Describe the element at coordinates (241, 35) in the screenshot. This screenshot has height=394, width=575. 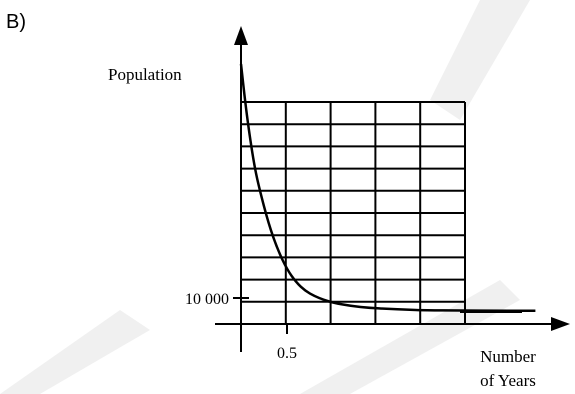
I see `y-axis-arrowhead` at that location.